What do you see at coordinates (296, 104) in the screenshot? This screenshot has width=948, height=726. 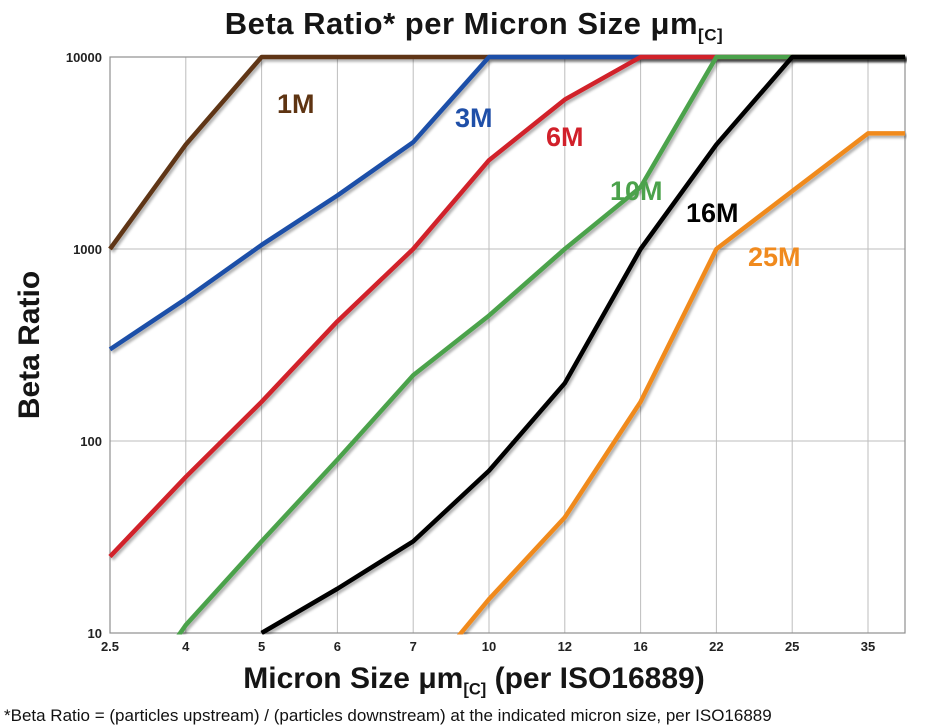 I see `series-label-1m: 1M` at bounding box center [296, 104].